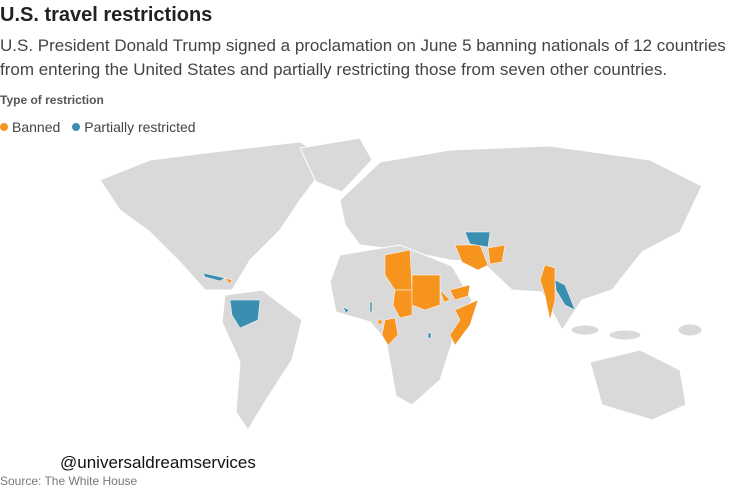  I want to click on restricted-countries, so click(389, 288).